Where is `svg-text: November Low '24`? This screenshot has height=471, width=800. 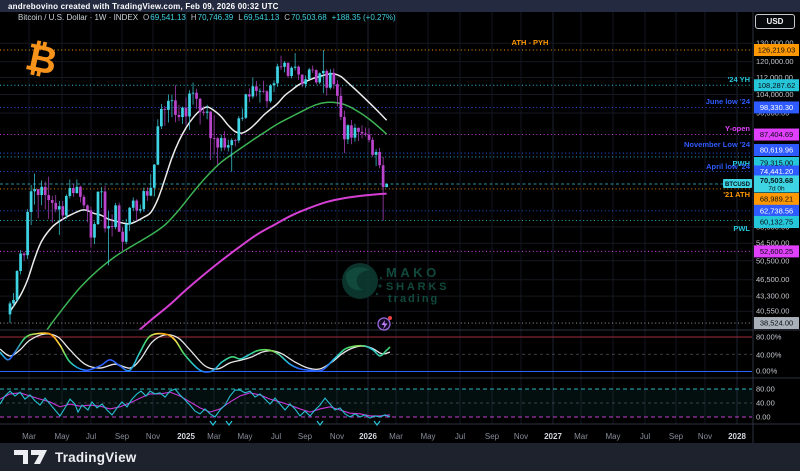 svg-text: November Low '24 is located at coordinates (717, 144).